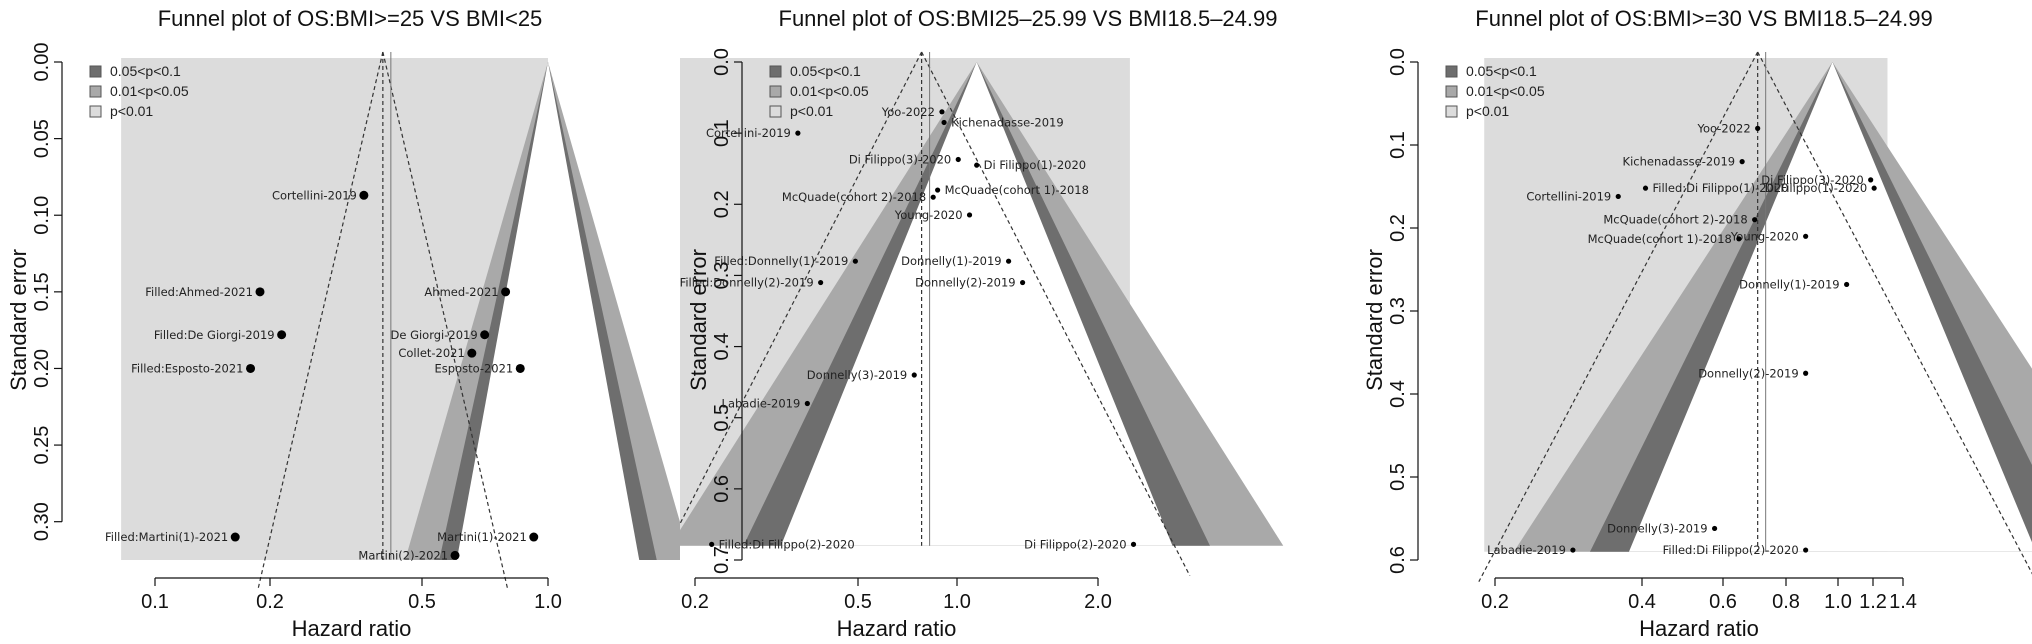 The image size is (2032, 644). I want to click on study-label: Di Filippo(2)-2020, so click(1075, 544).